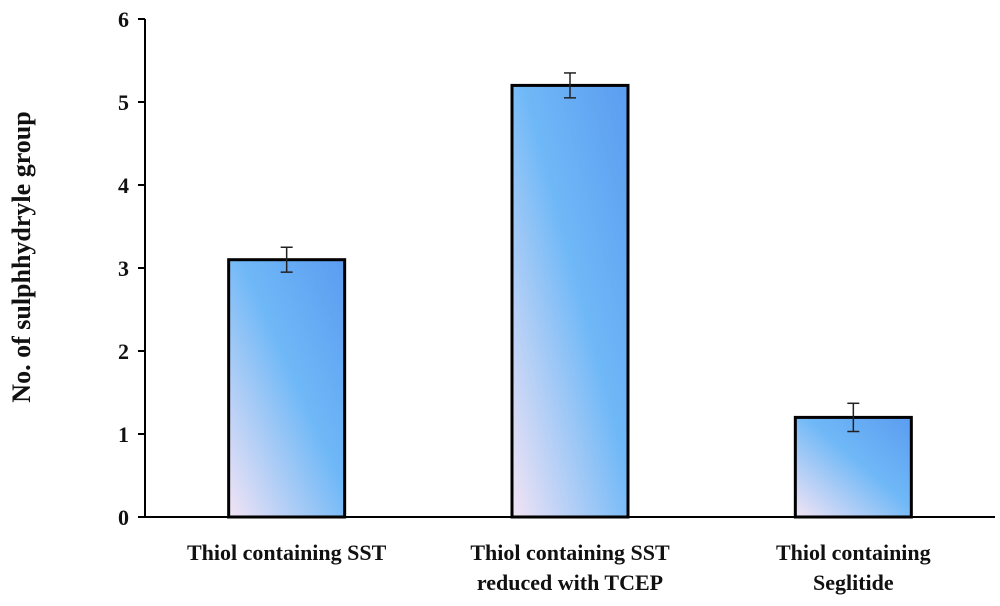 The height and width of the screenshot is (606, 1000). What do you see at coordinates (123, 351) in the screenshot?
I see `y-tick-label: 2` at bounding box center [123, 351].